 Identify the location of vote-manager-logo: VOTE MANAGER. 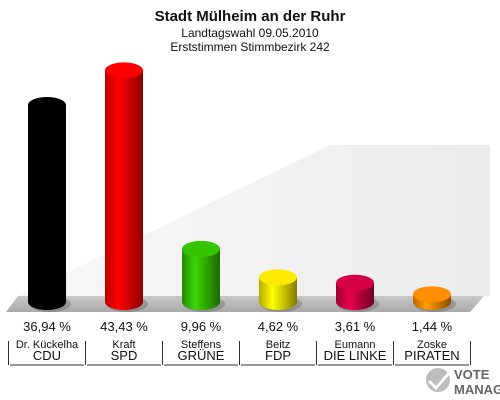
(463, 382).